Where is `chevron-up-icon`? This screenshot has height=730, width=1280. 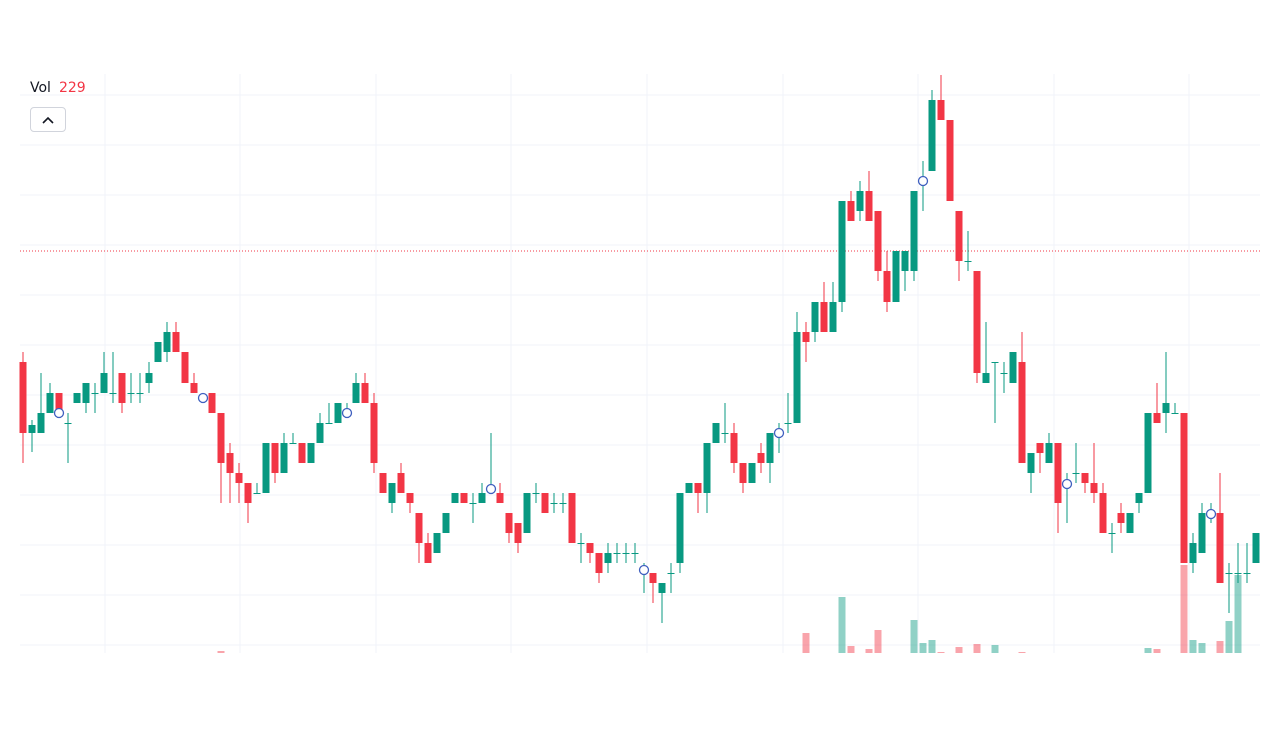 chevron-up-icon is located at coordinates (48, 120).